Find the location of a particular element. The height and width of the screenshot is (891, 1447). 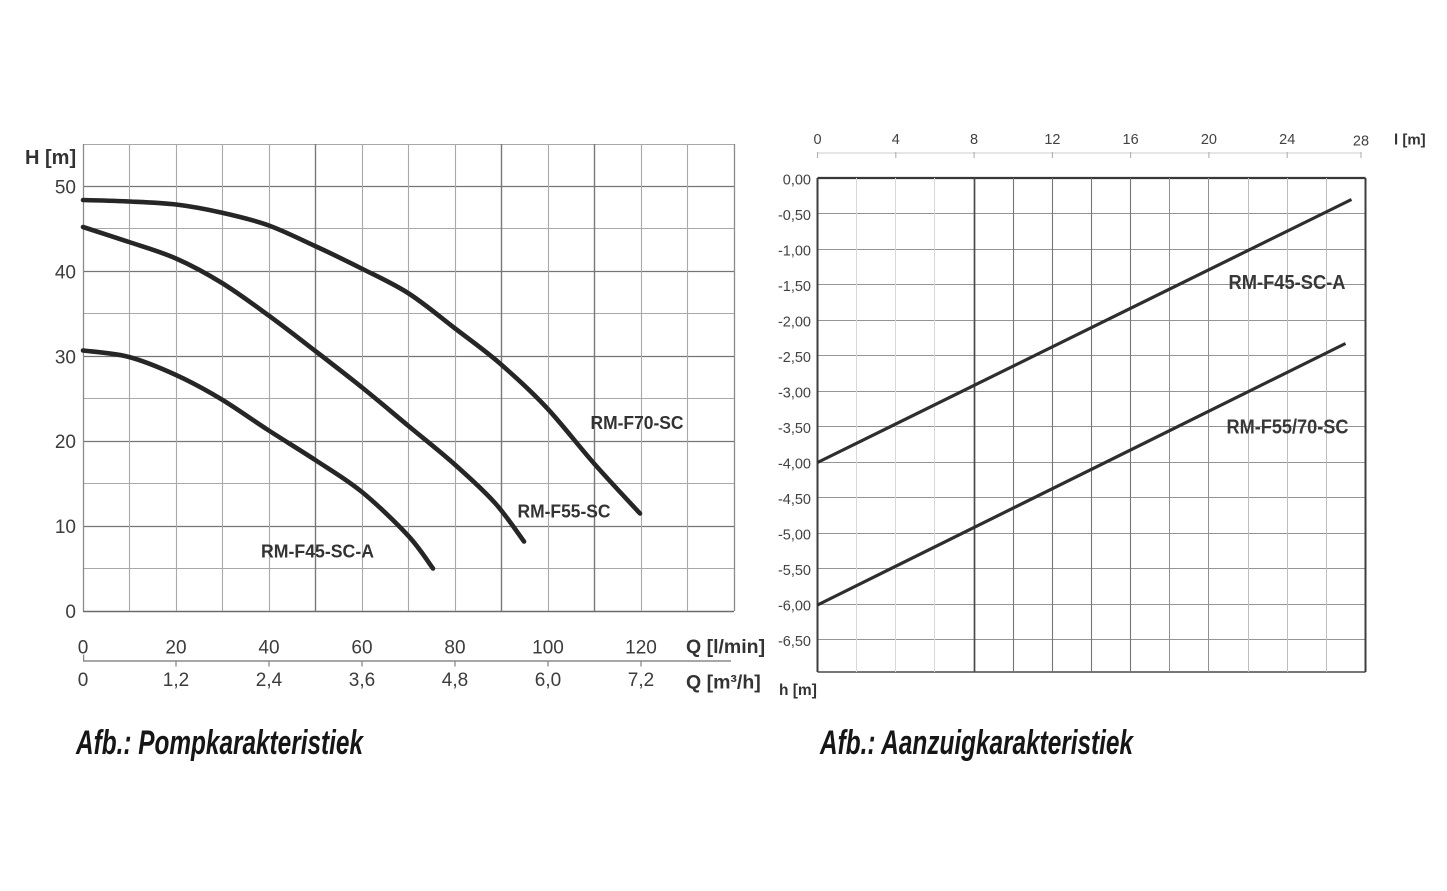

svg-text: -5,00 is located at coordinates (794, 535).